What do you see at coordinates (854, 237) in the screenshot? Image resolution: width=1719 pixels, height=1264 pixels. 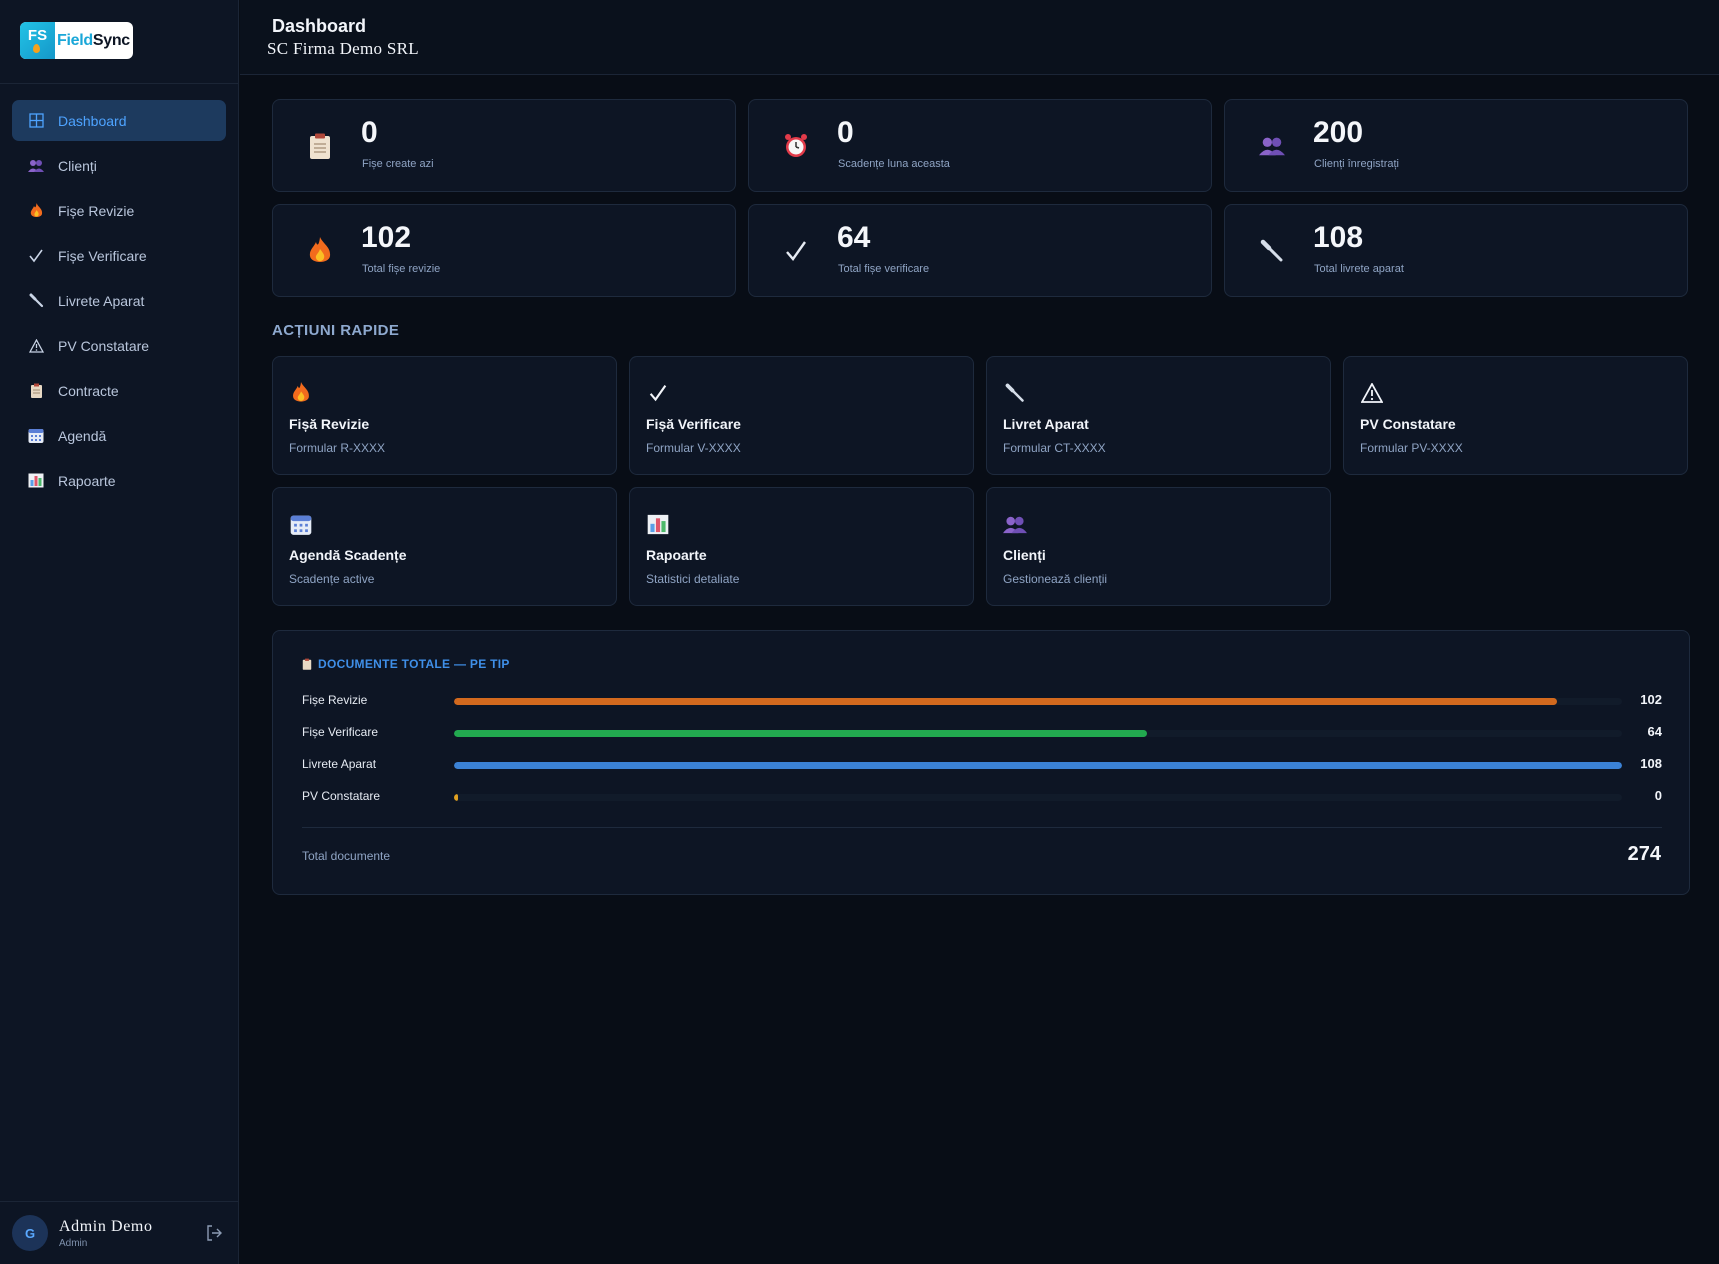 I see `stat-value: 64` at bounding box center [854, 237].